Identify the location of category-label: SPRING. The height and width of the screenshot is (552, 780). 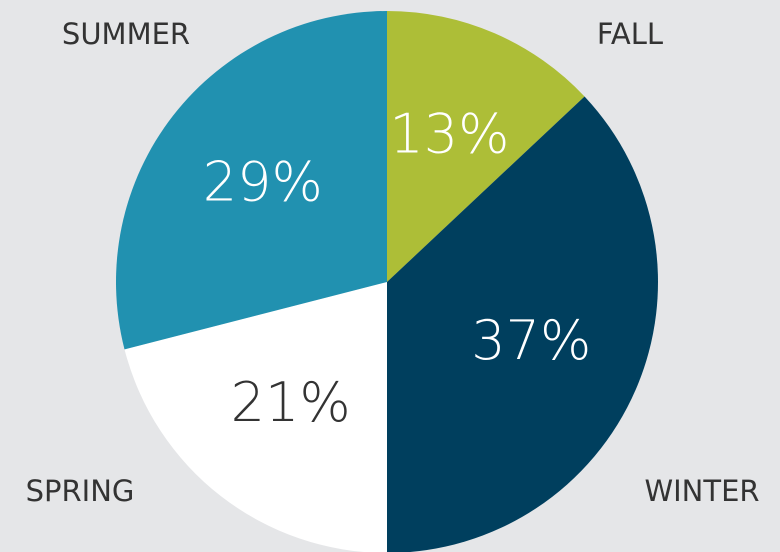
(80, 491).